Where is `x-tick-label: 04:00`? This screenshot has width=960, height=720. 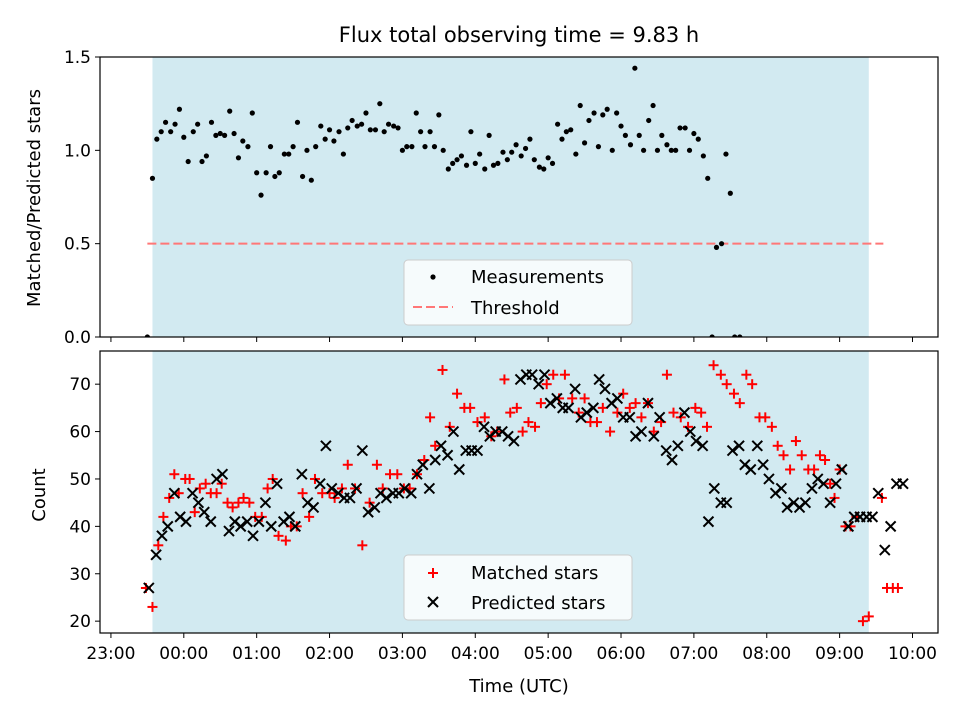
x-tick-label: 04:00 is located at coordinates (475, 654).